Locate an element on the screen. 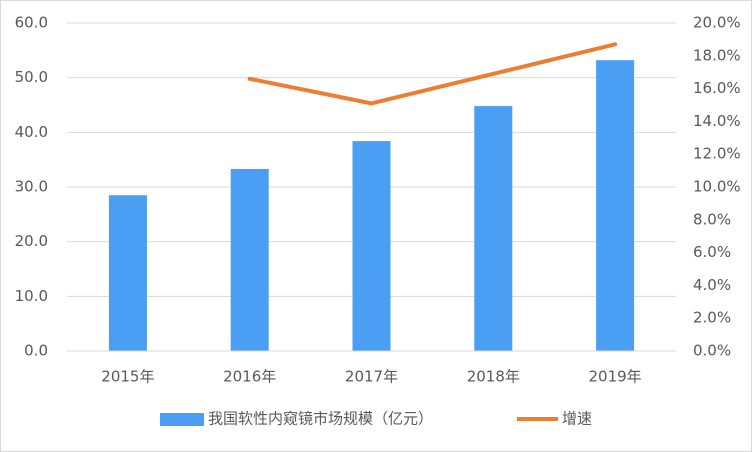 Image resolution: width=752 pixels, height=452 pixels. y2-tick-label: 16.0% is located at coordinates (717, 88).